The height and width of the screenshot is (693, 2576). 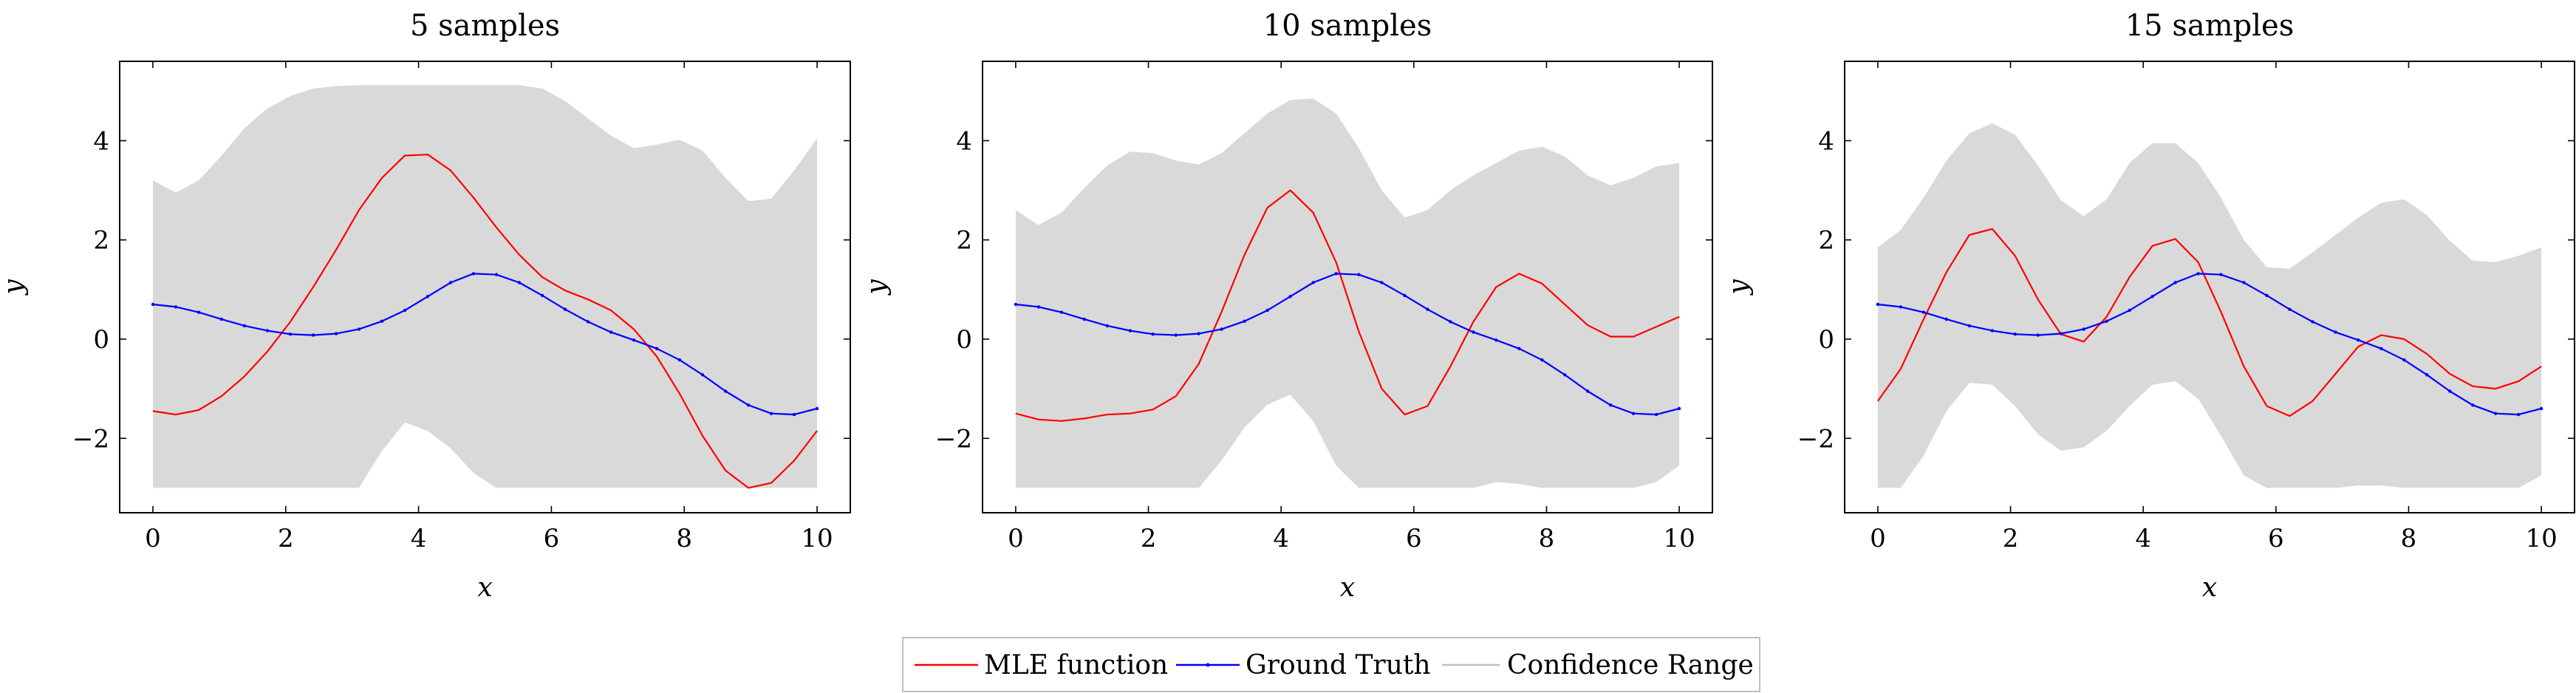 What do you see at coordinates (1076, 665) in the screenshot?
I see `legend-mle-label: MLE function` at bounding box center [1076, 665].